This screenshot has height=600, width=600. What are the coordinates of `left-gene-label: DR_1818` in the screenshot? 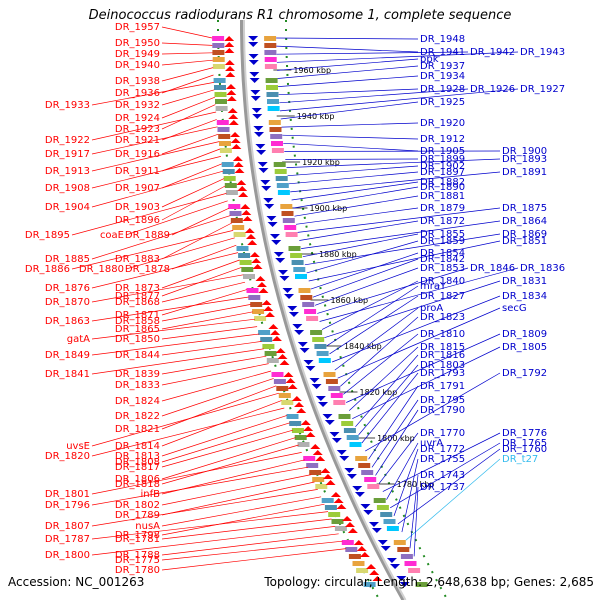 It's located at (137, 484).